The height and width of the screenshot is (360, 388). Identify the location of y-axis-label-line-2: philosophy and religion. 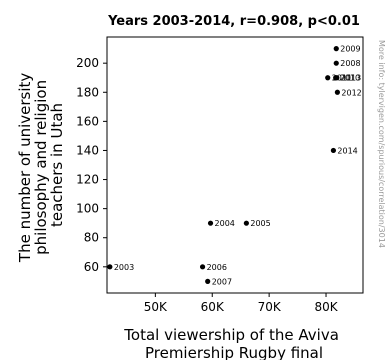
(41, 167).